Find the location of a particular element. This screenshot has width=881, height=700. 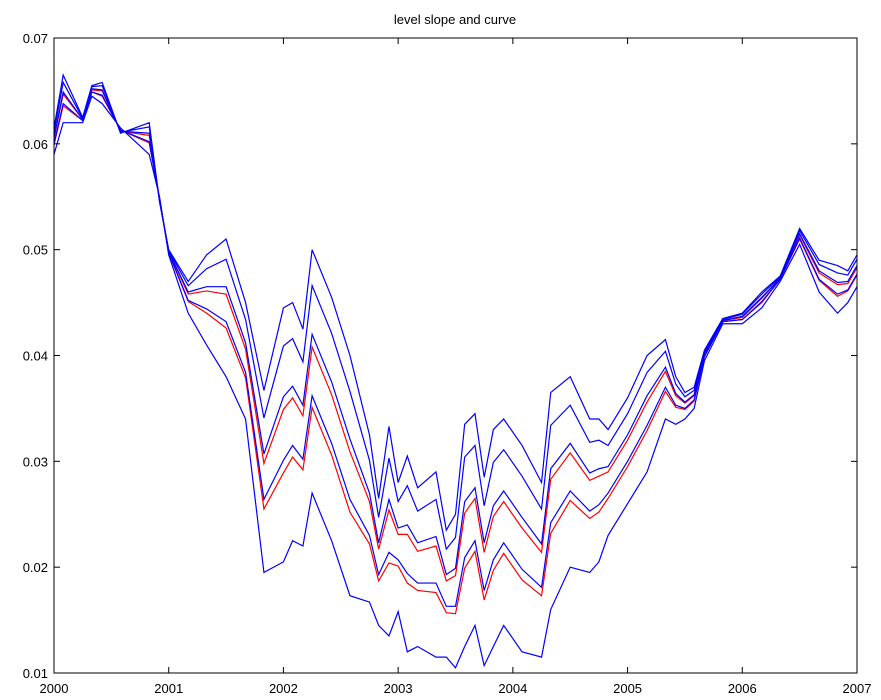

x-tick-label: 2006 is located at coordinates (742, 688).